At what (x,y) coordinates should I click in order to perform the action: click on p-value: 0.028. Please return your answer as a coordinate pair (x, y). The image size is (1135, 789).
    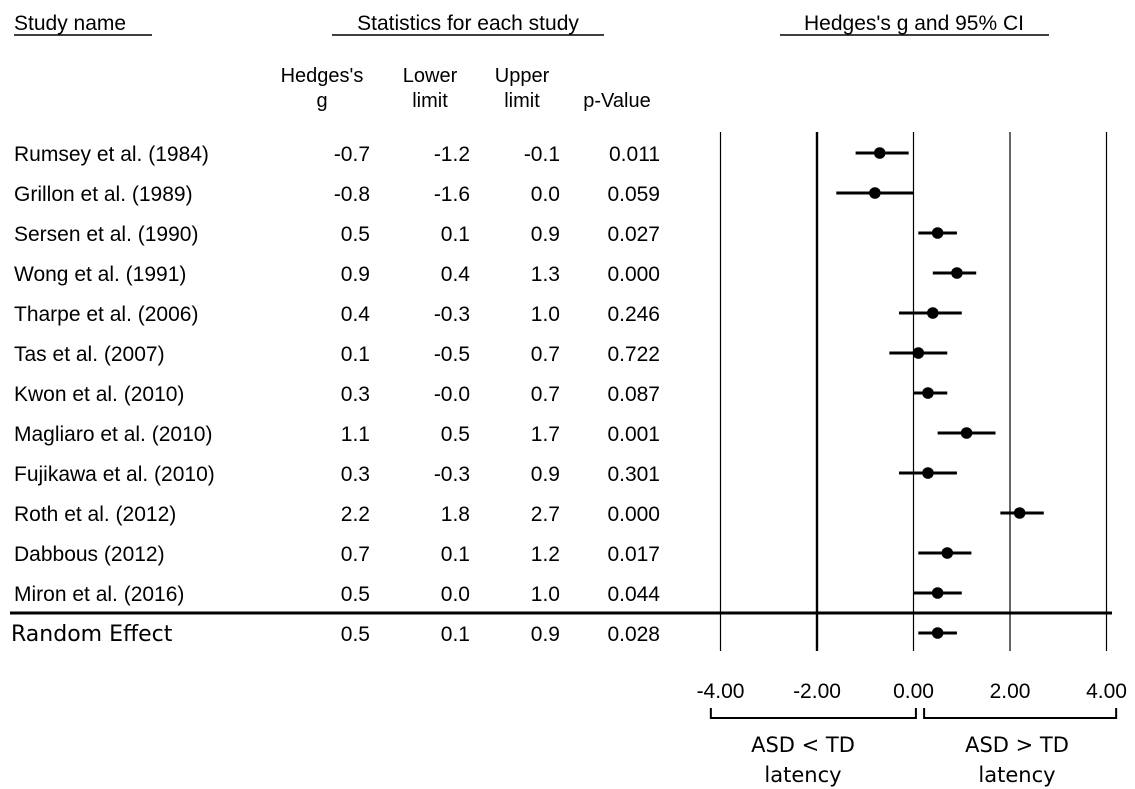
    Looking at the image, I should click on (633, 634).